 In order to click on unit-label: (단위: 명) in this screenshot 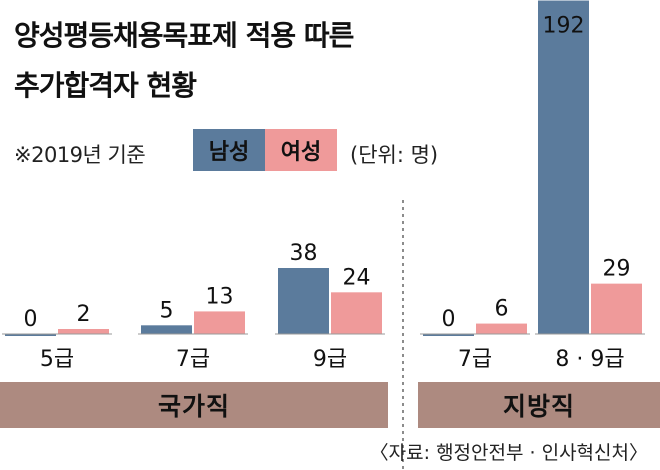, I will do `click(394, 155)`.